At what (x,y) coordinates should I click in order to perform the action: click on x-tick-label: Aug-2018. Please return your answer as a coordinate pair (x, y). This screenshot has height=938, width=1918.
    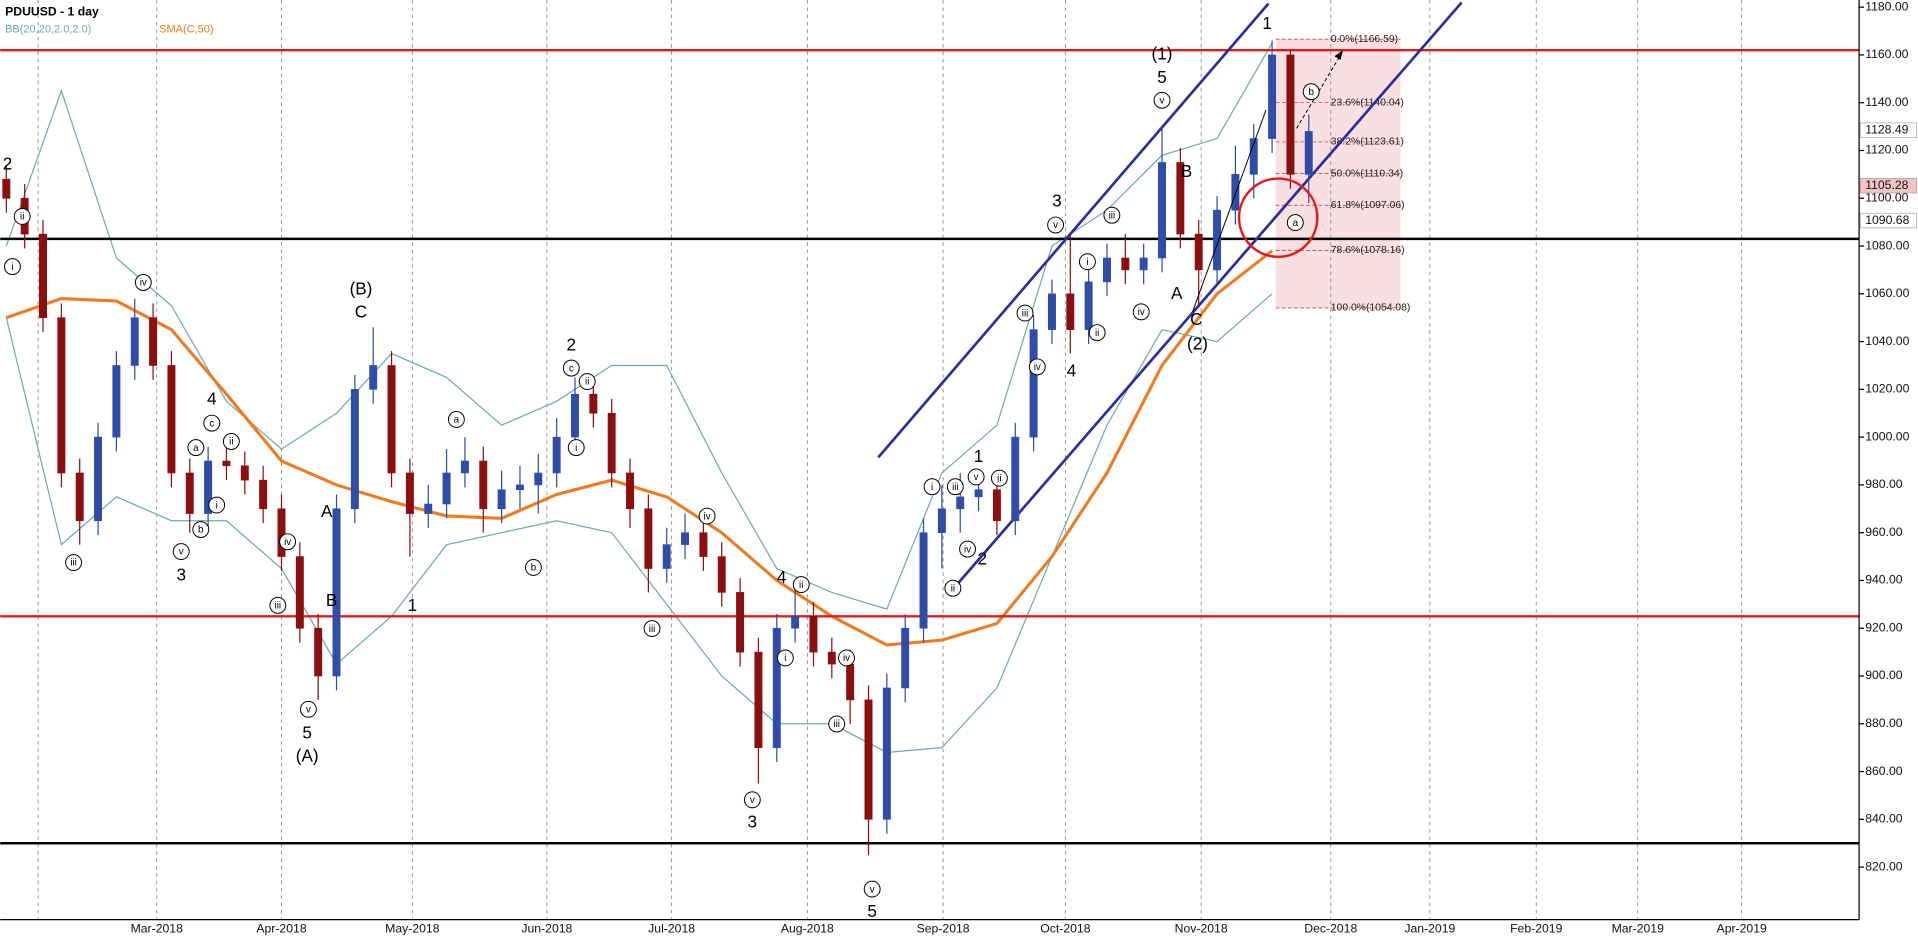
    Looking at the image, I should click on (807, 929).